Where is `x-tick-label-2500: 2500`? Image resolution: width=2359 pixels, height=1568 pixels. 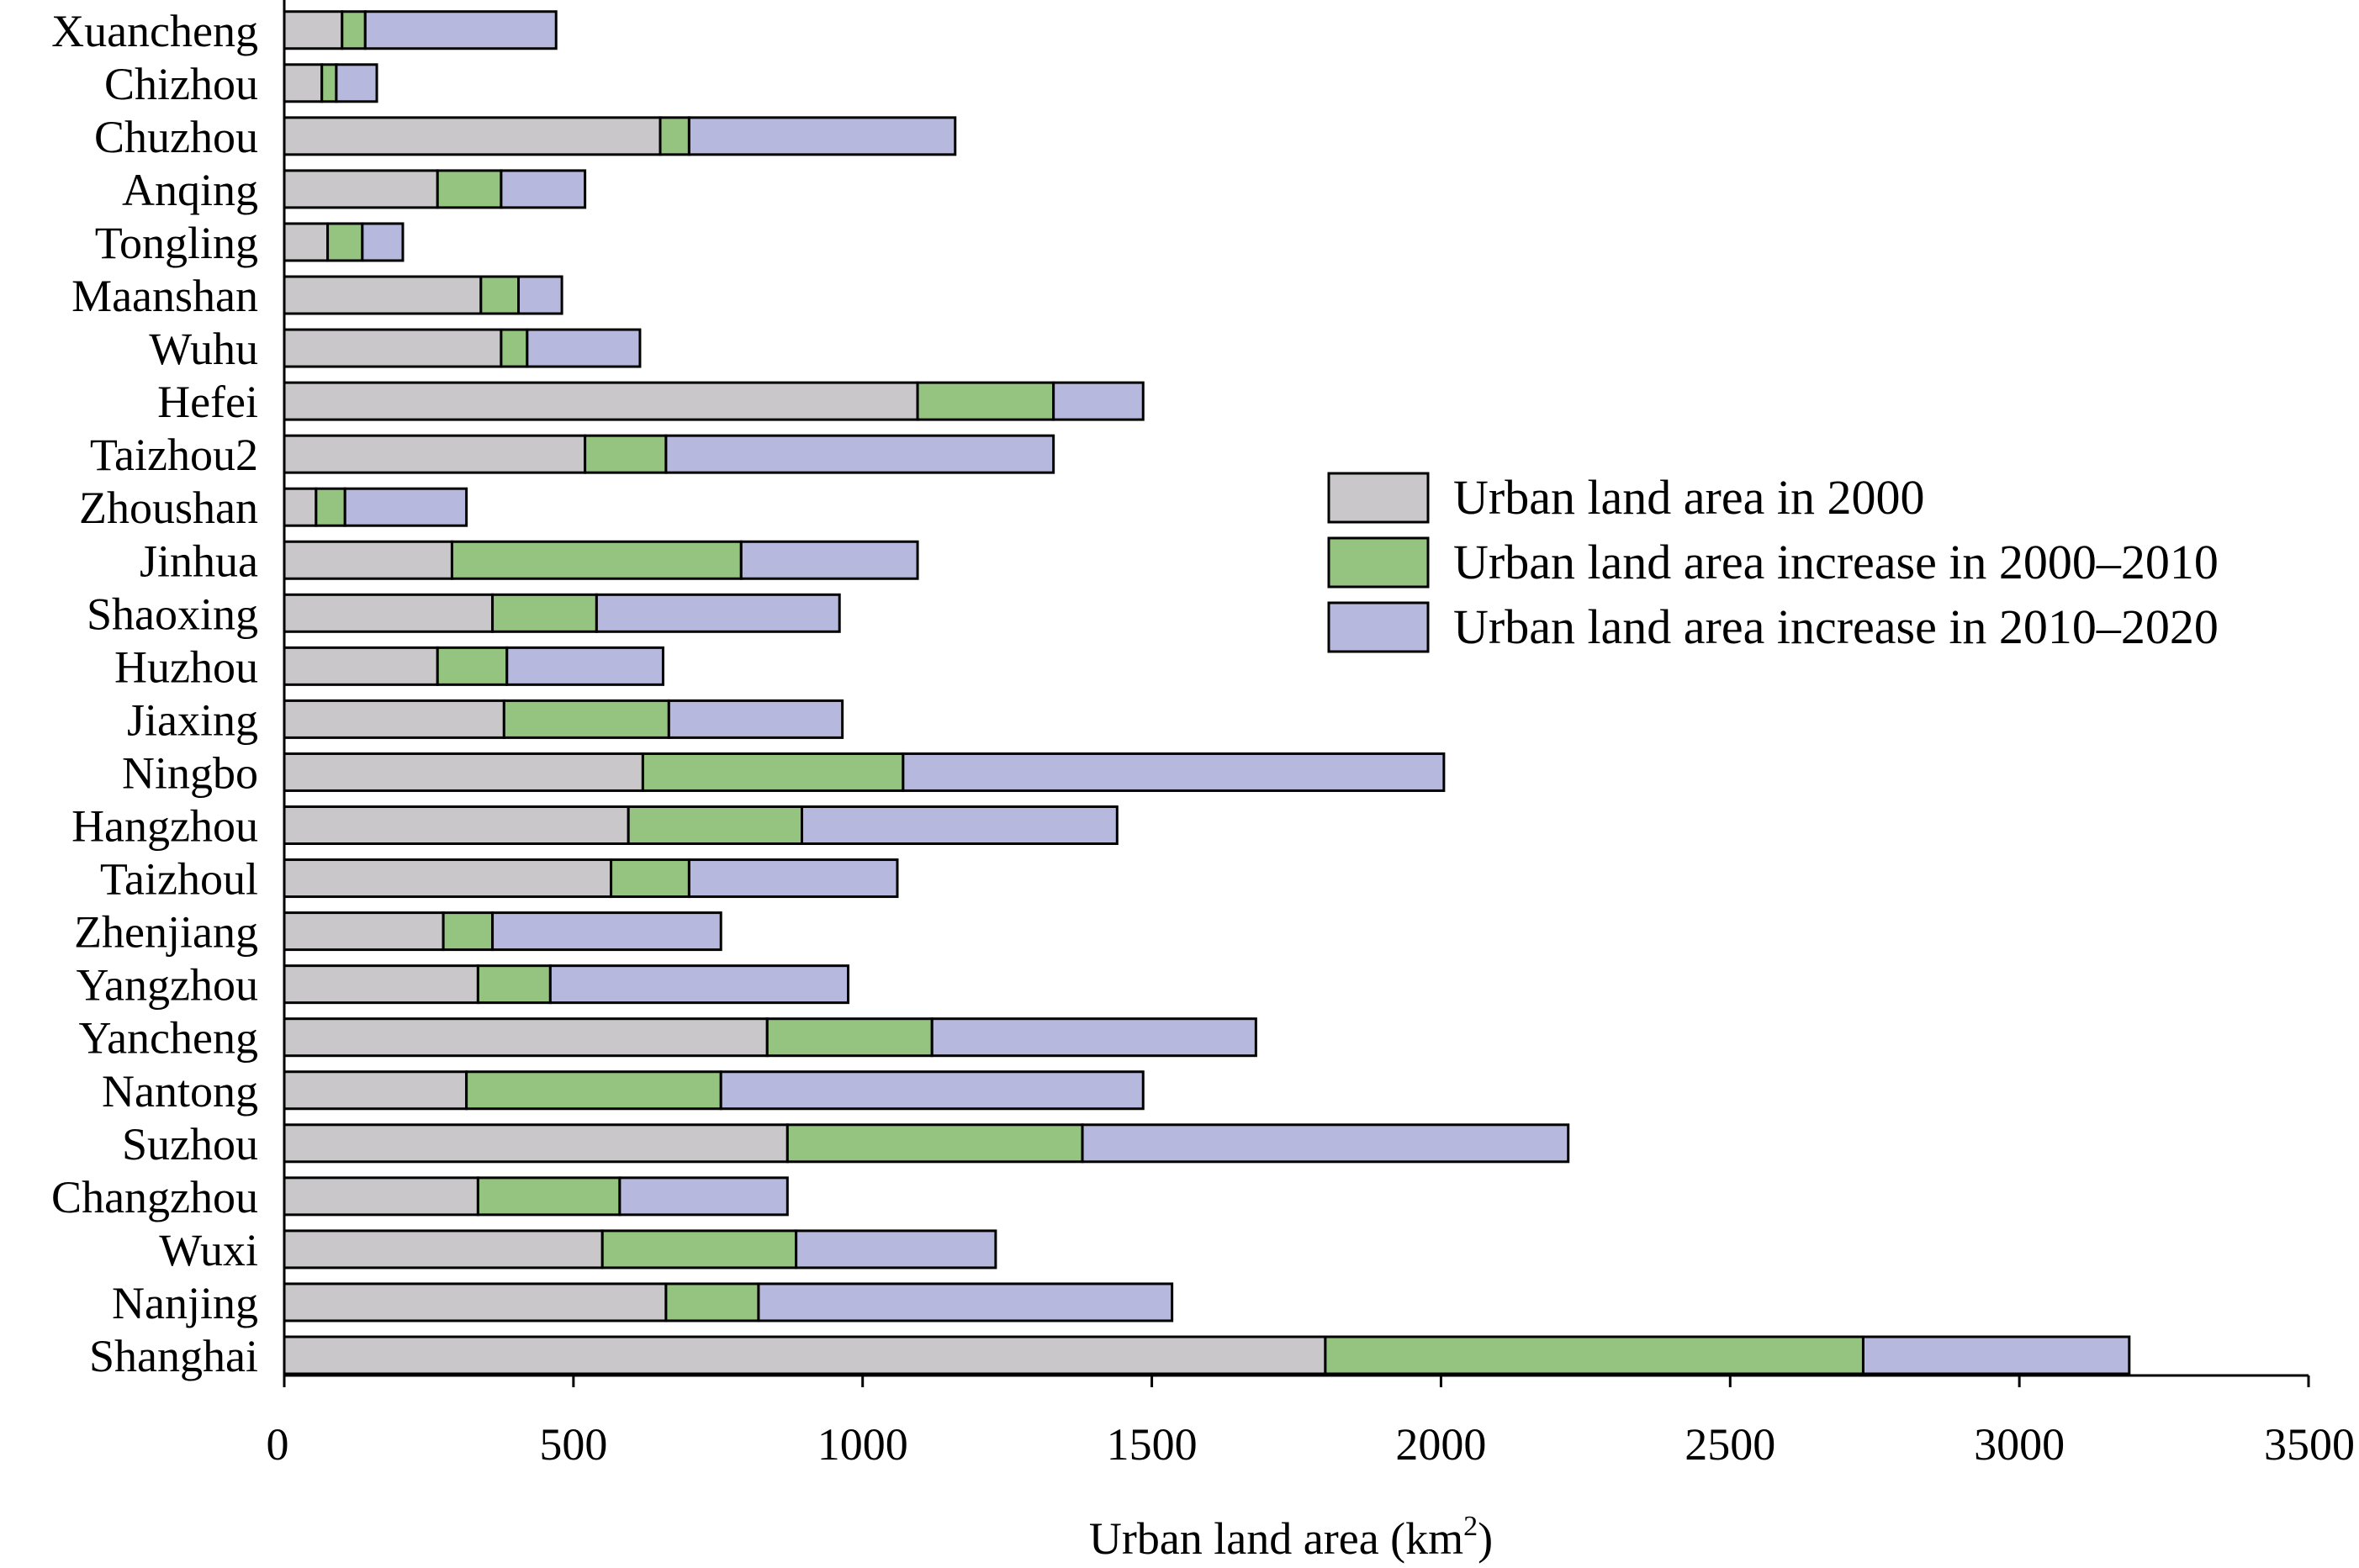
x-tick-label-2500: 2500 is located at coordinates (1730, 1445).